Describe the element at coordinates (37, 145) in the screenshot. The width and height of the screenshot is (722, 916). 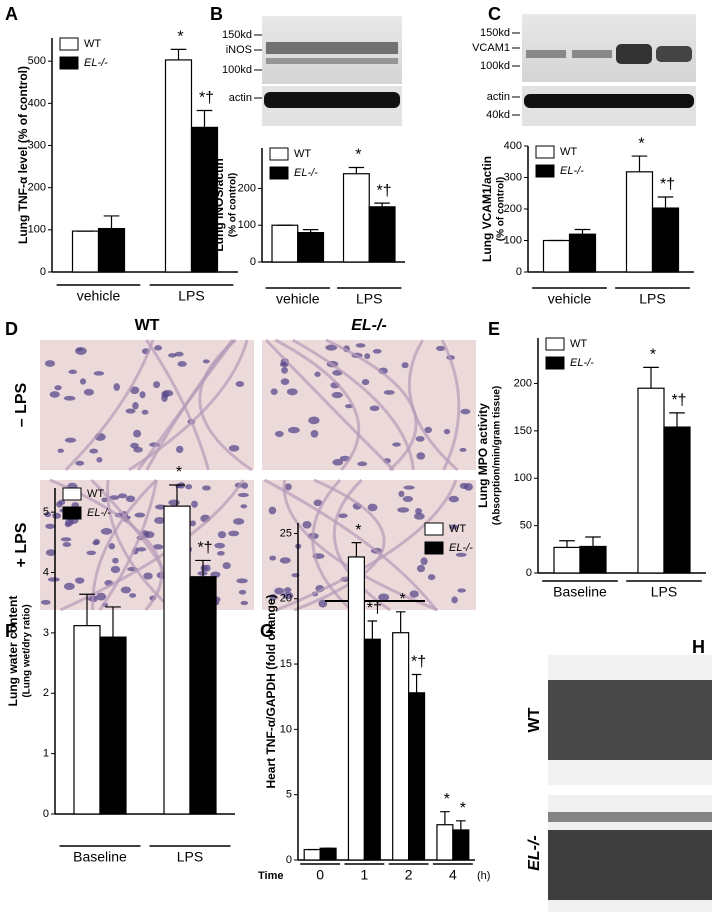
I see `y-tick-label: 300` at that location.